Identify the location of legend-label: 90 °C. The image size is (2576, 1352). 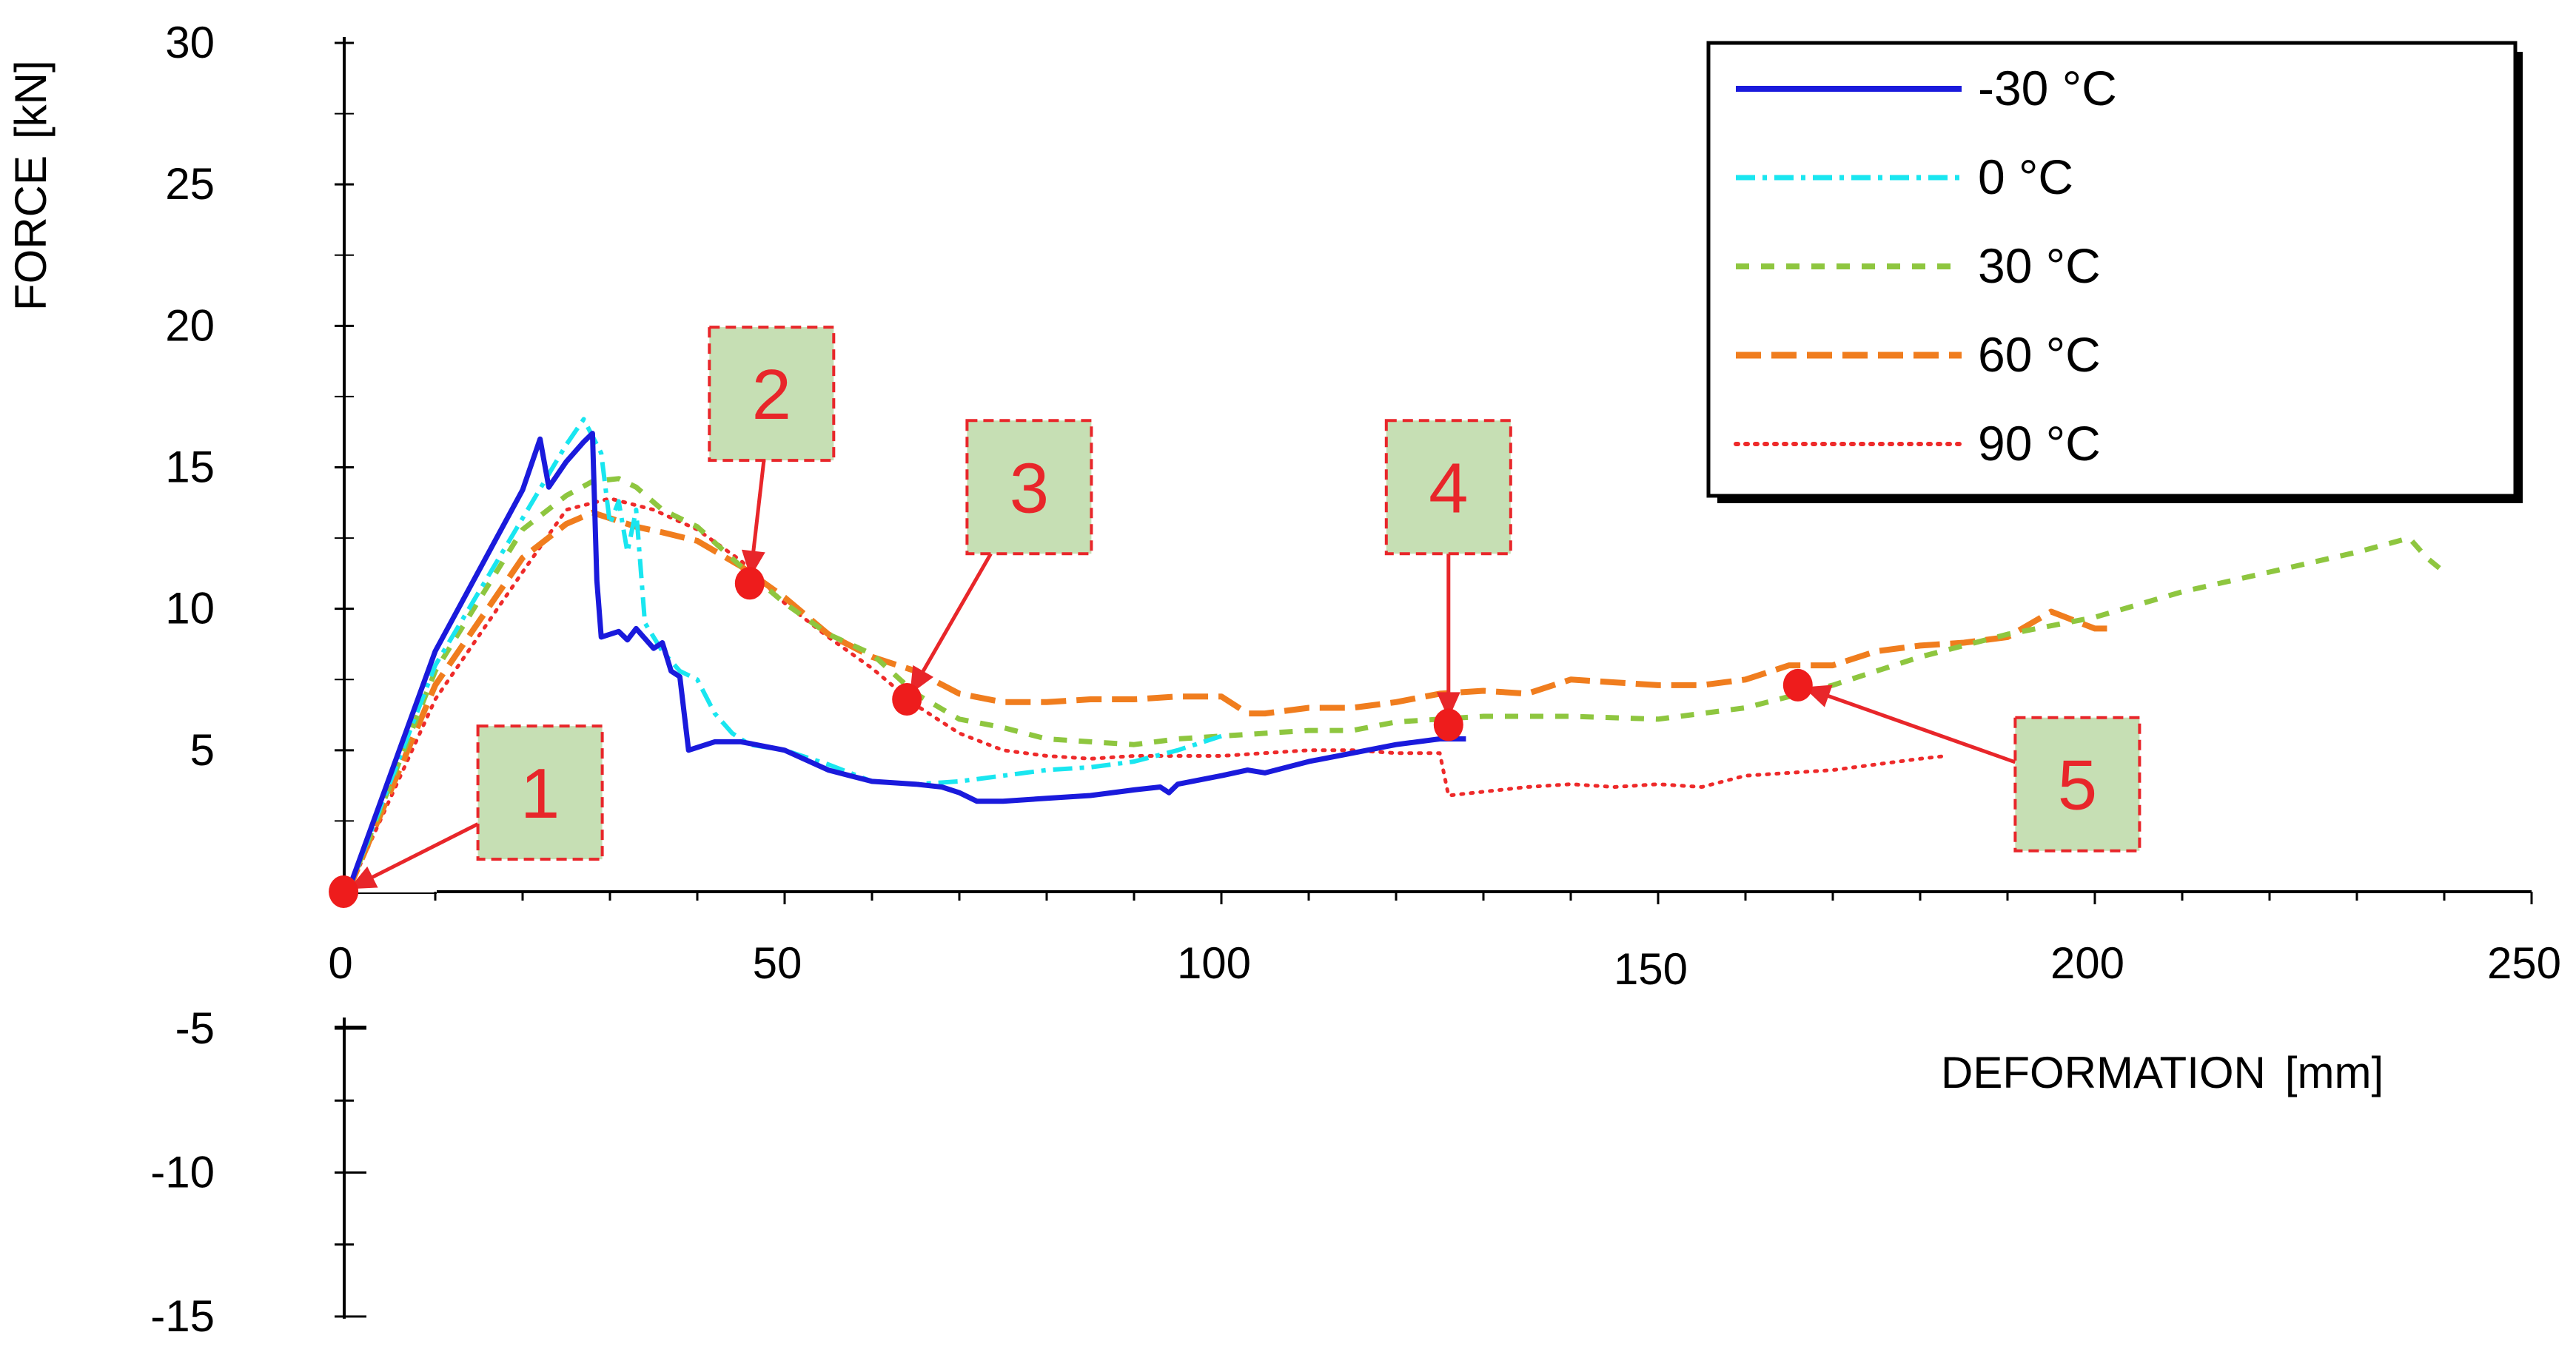
(2039, 443).